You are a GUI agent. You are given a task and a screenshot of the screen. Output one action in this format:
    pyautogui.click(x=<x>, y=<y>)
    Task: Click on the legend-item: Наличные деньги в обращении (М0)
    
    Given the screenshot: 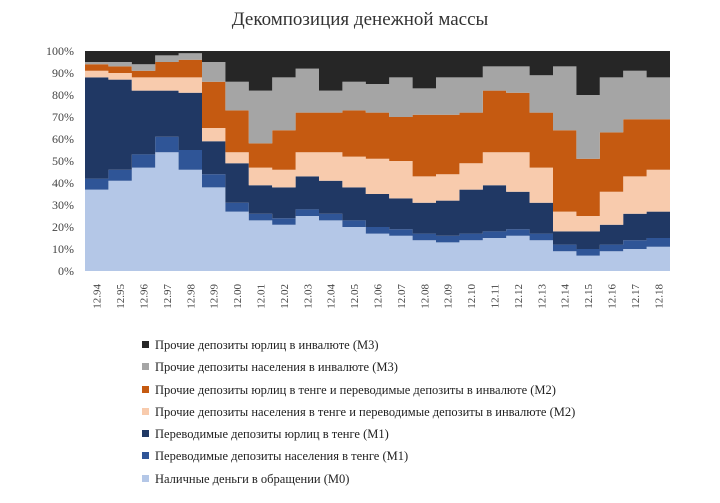 What is the action you would take?
    pyautogui.click(x=358, y=479)
    